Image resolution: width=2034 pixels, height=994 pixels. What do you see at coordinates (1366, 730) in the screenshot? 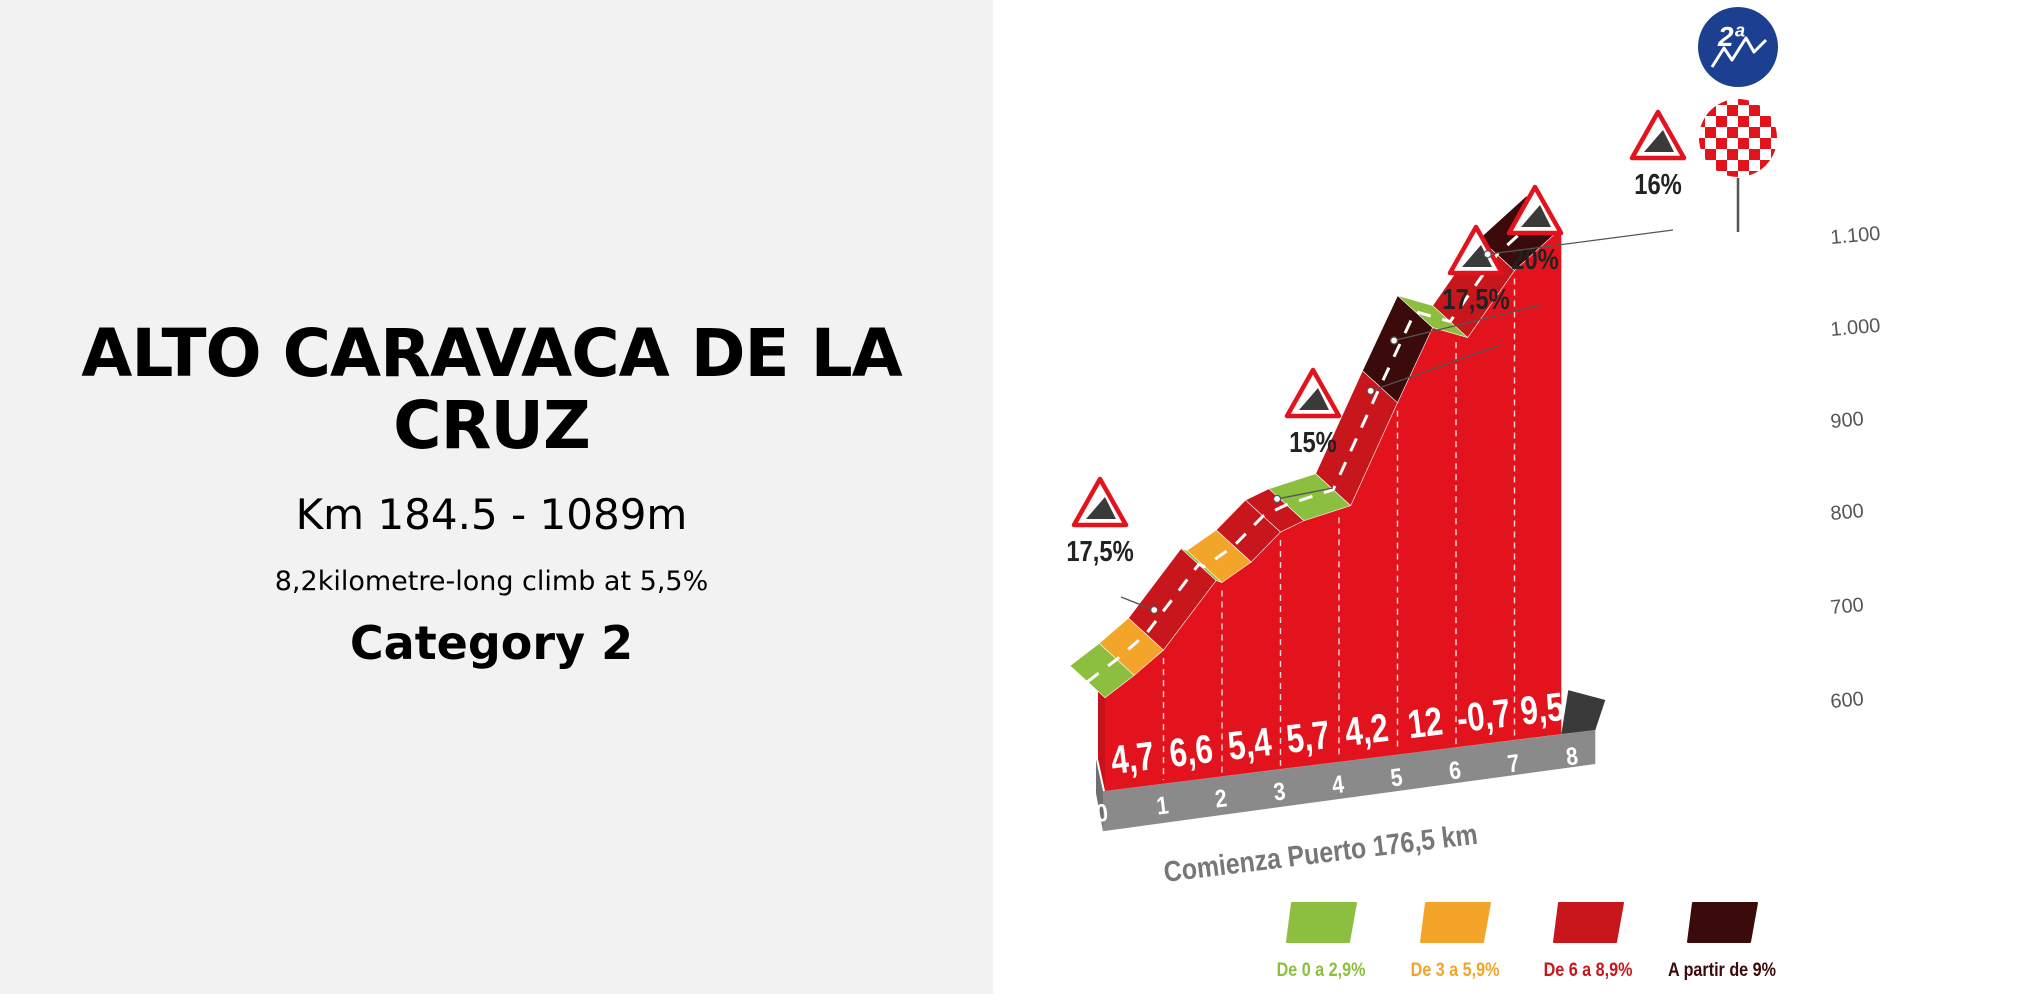
I see `km-gradient-label: 4,2` at bounding box center [1366, 730].